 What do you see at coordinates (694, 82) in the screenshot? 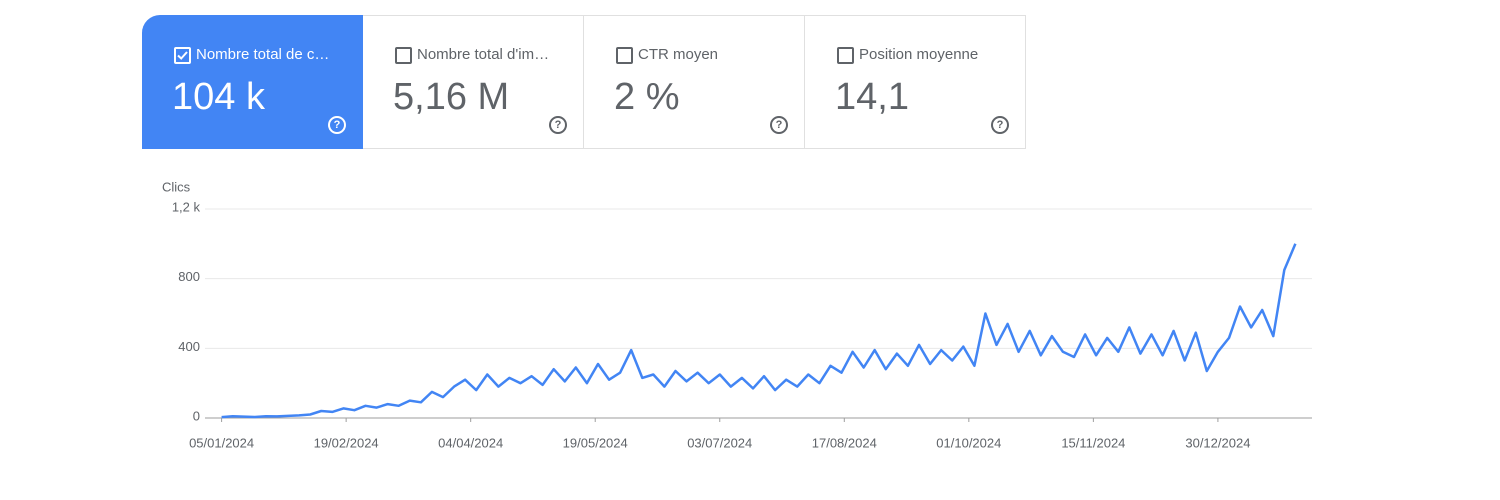
I see `metric-card: CTR moyen 2 %?` at bounding box center [694, 82].